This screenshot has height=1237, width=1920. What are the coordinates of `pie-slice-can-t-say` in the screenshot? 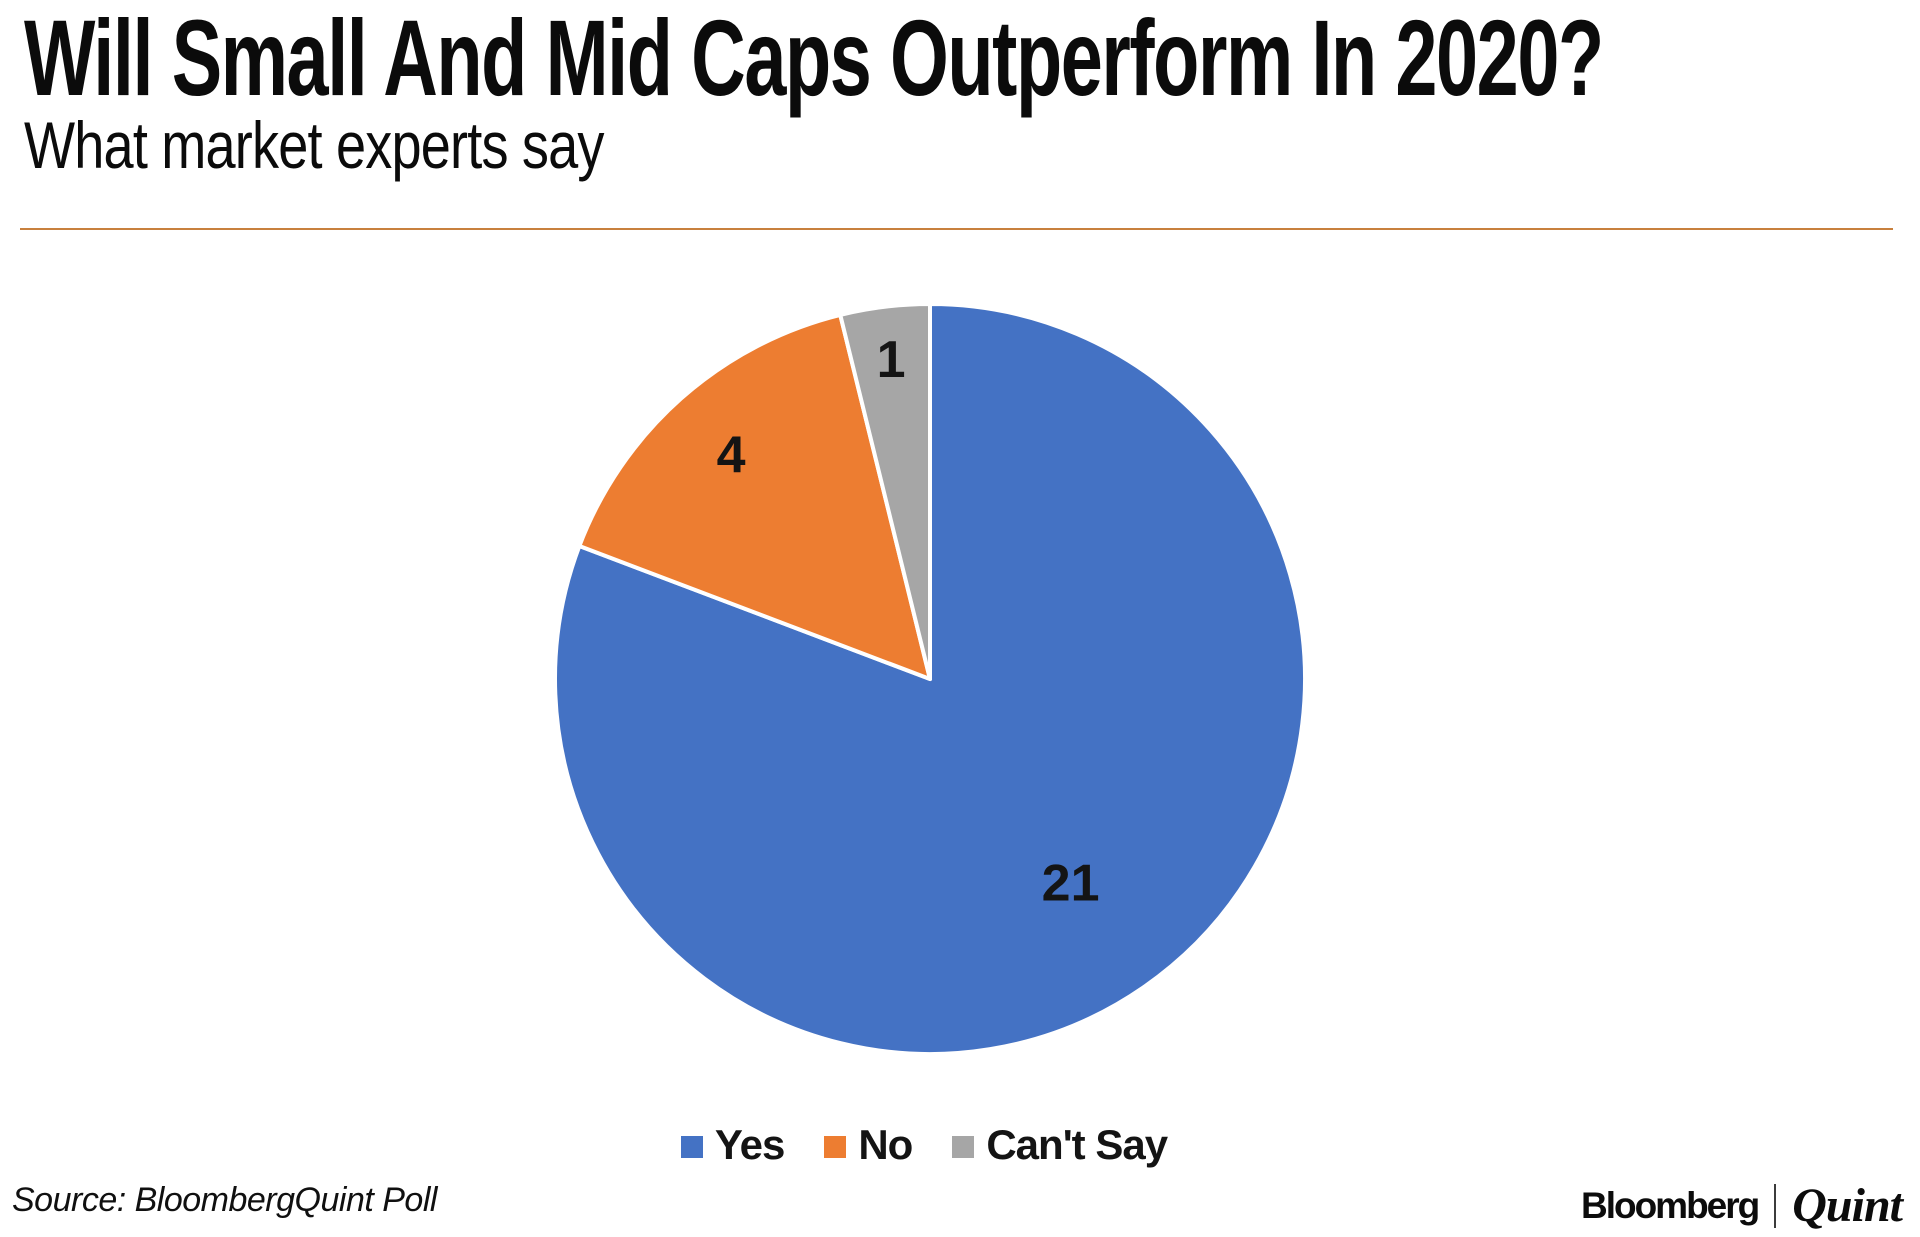 It's located at (885, 491).